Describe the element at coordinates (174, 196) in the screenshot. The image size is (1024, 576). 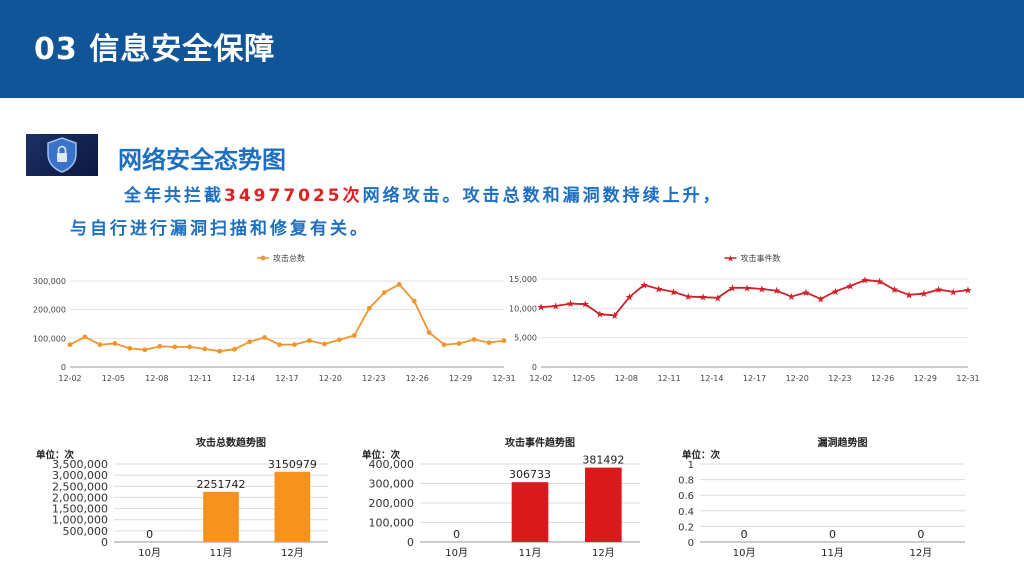
I see `summary-prefix: 全年共拦截` at that location.